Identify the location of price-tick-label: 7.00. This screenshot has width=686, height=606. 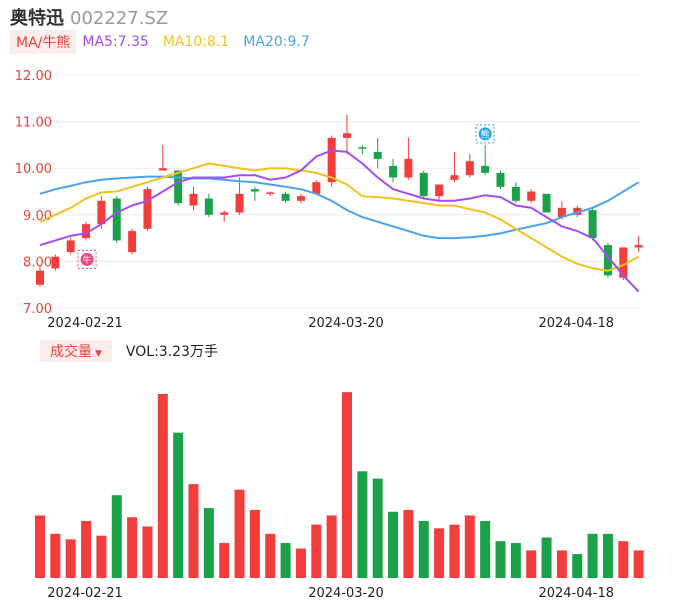
(37, 309).